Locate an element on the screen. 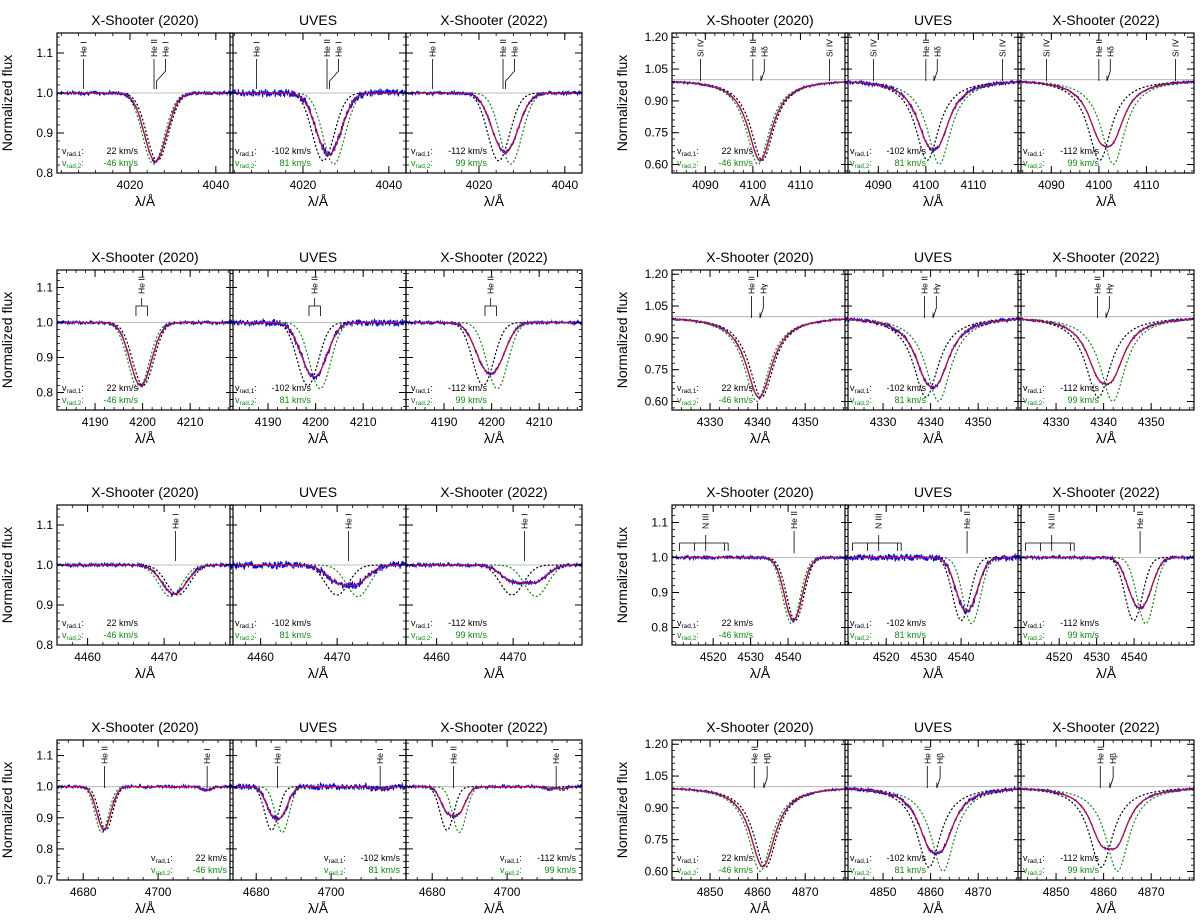 This screenshot has width=1200, height=922. y-tick-label: 0.9 is located at coordinates (44, 818).